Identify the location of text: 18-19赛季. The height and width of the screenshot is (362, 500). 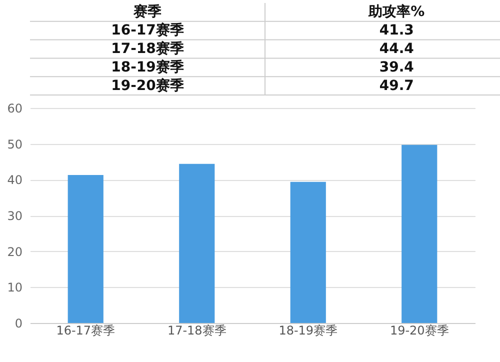
(147, 67).